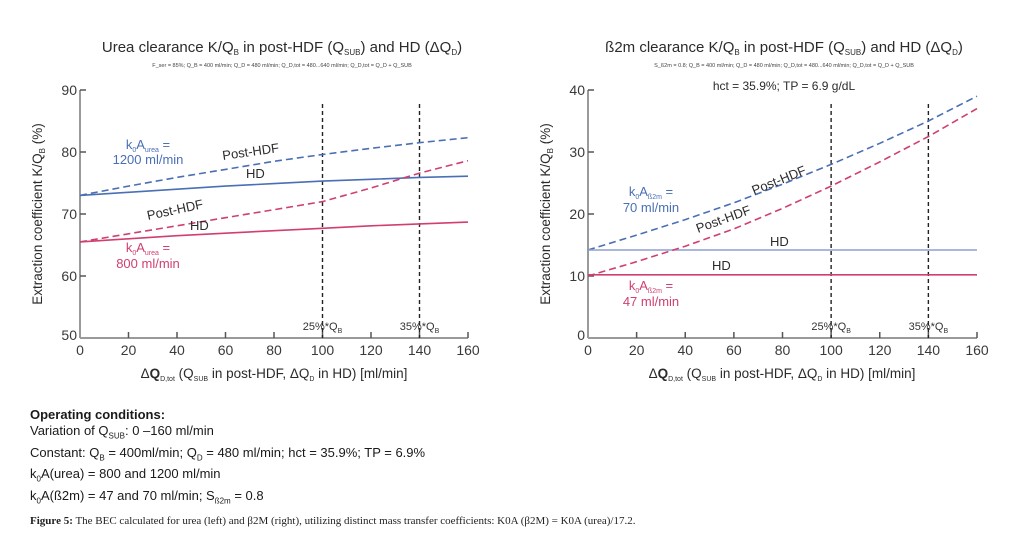  What do you see at coordinates (125, 475) in the screenshot?
I see `ops-line-3: k0A(urea) = 800 and 1200 ml/min` at bounding box center [125, 475].